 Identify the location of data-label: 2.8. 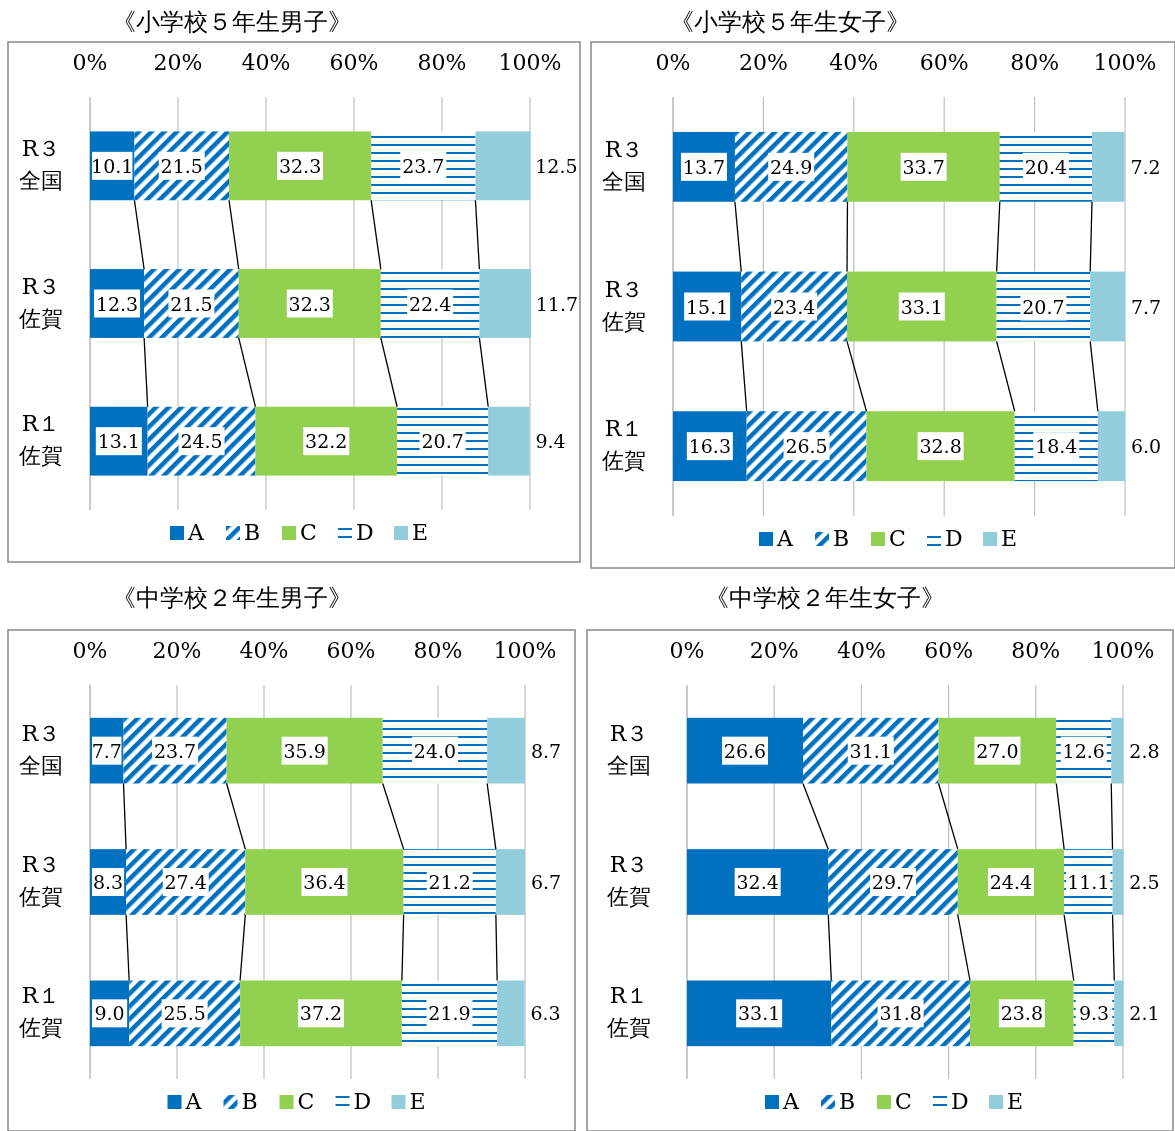
(1144, 750).